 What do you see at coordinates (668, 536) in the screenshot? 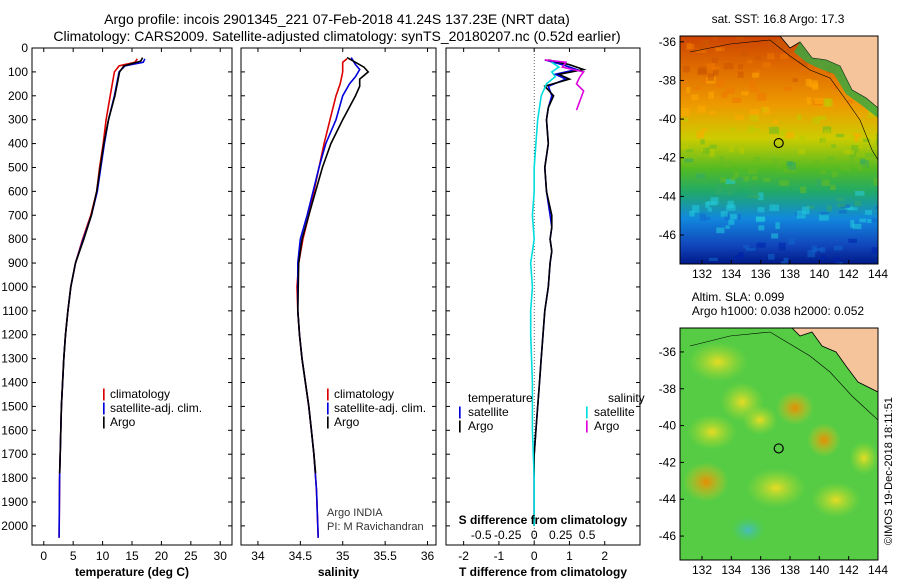
I see `map-y-tick-label: -46` at bounding box center [668, 536].